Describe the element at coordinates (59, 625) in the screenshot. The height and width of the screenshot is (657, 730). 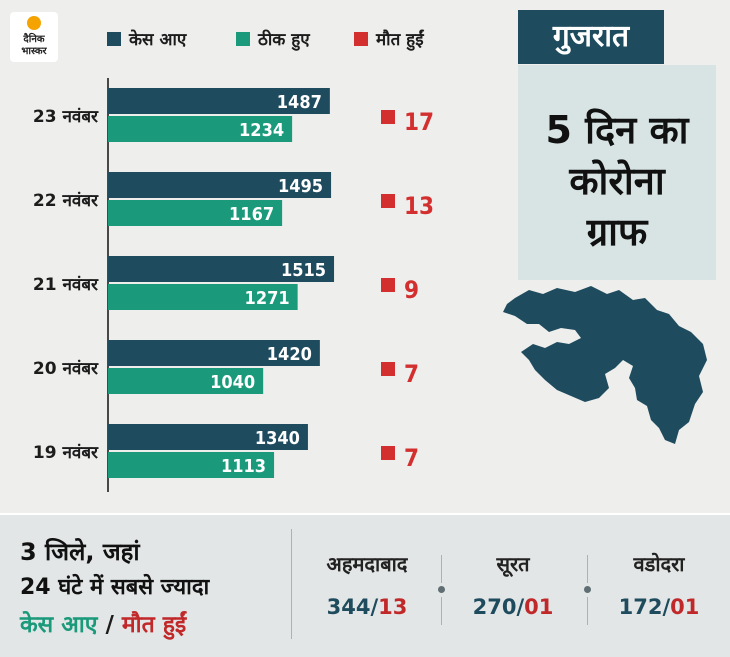
I see `note-cases-label: केस आए` at that location.